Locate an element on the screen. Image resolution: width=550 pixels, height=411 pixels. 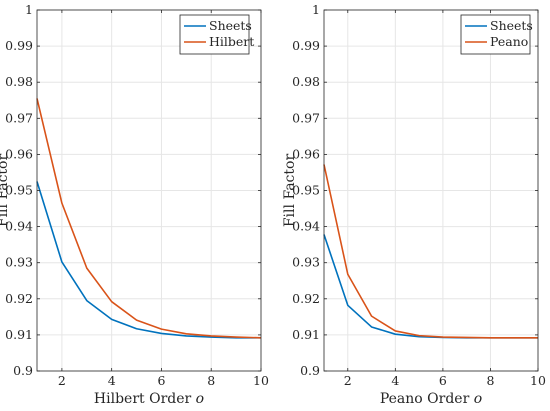
series-line-sheets is located at coordinates (430, 286).